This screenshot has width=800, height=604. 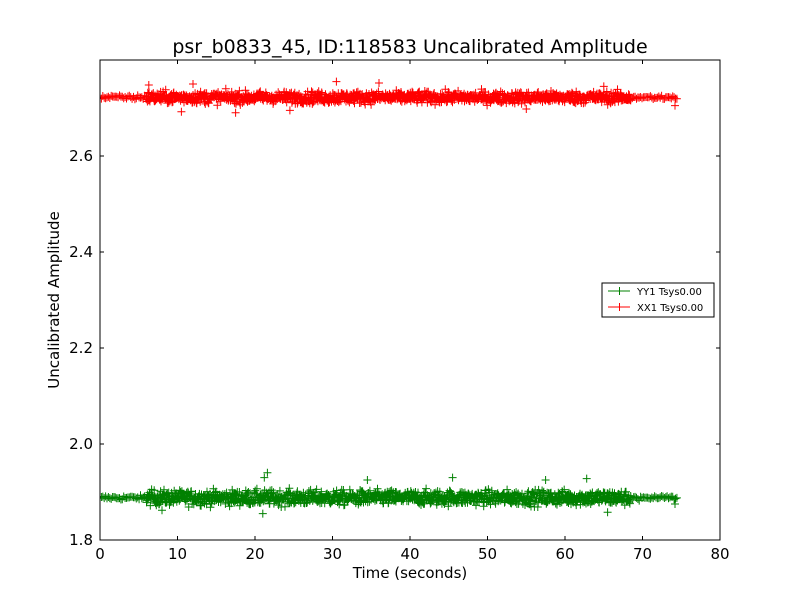 I want to click on legend-box, so click(x=658, y=300).